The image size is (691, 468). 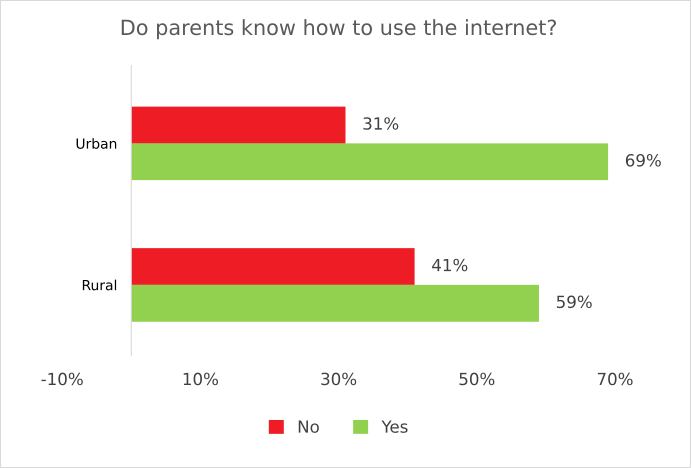 What do you see at coordinates (201, 379) in the screenshot?
I see `x-tick-label: 10%` at bounding box center [201, 379].